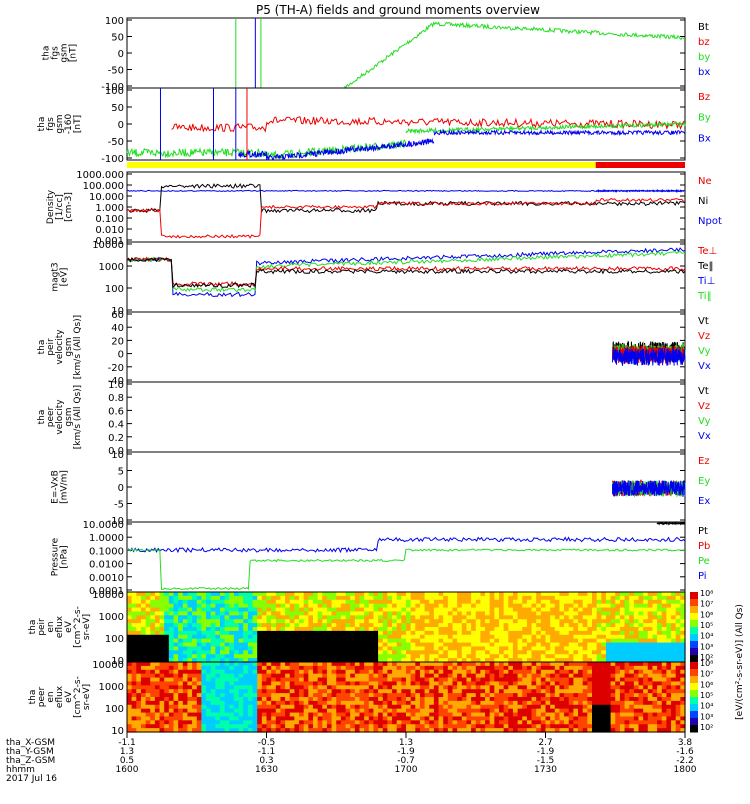 This screenshot has width=750, height=804. I want to click on colorbar-tick-label: 10², so click(706, 657).